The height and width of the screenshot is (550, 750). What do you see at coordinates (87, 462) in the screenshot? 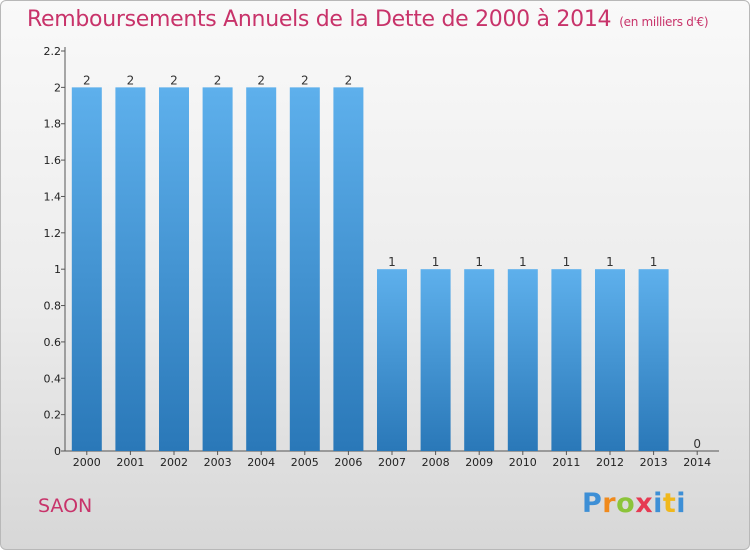
I see `x-tick-label: 2000` at bounding box center [87, 462].